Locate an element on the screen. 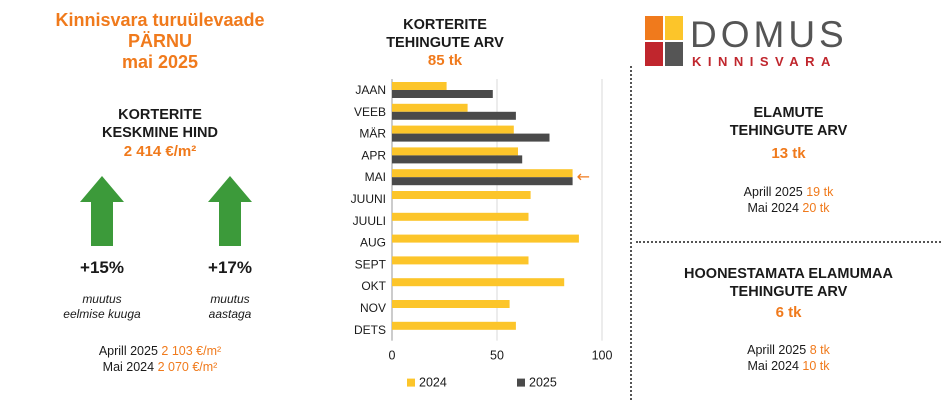 The width and height of the screenshot is (941, 400). category-label: APR is located at coordinates (373, 155).